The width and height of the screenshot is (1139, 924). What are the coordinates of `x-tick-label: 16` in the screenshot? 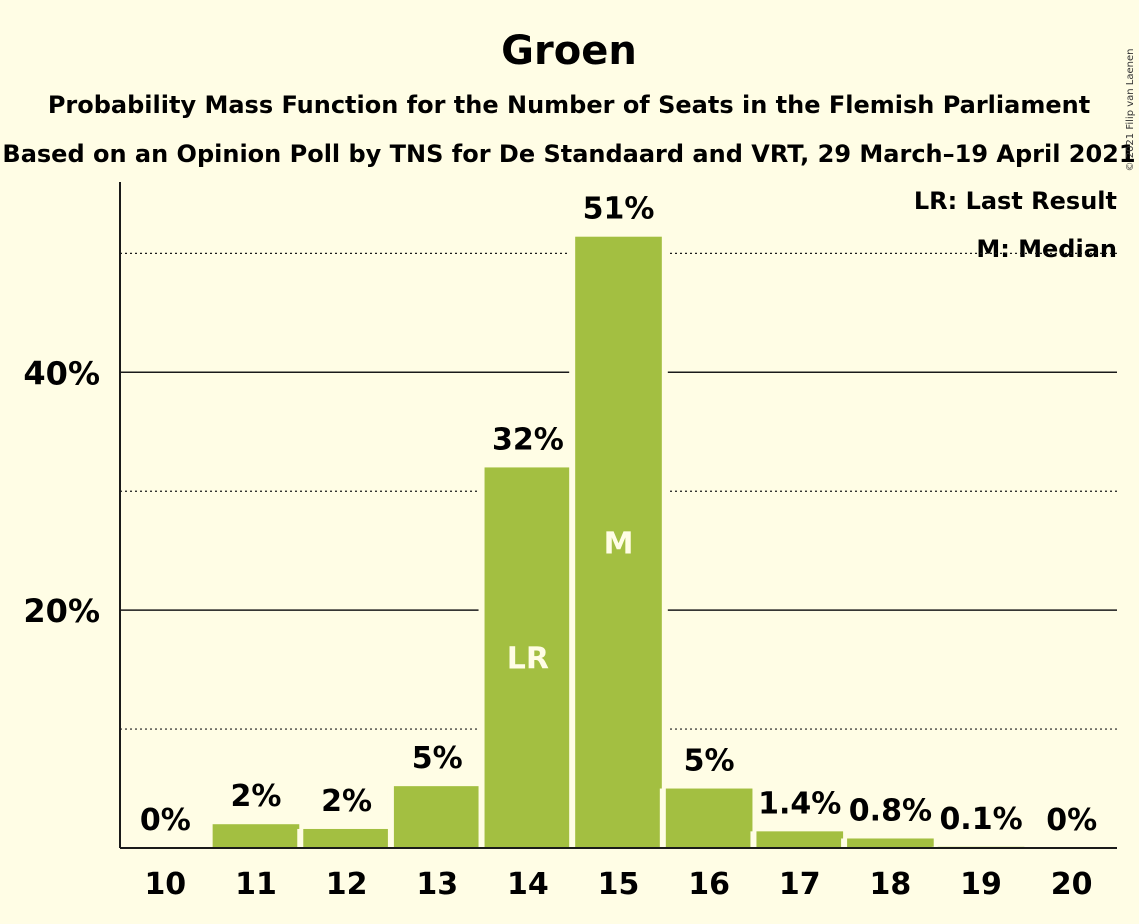 It's located at (709, 884).